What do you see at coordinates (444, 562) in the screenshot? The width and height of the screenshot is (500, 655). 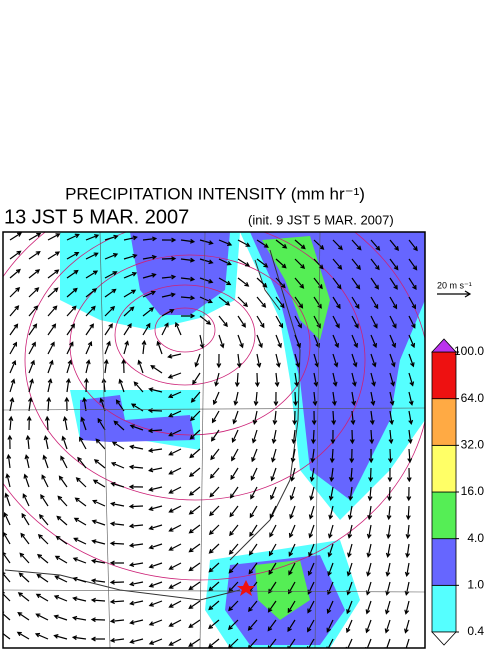 I see `color-bin` at bounding box center [444, 562].